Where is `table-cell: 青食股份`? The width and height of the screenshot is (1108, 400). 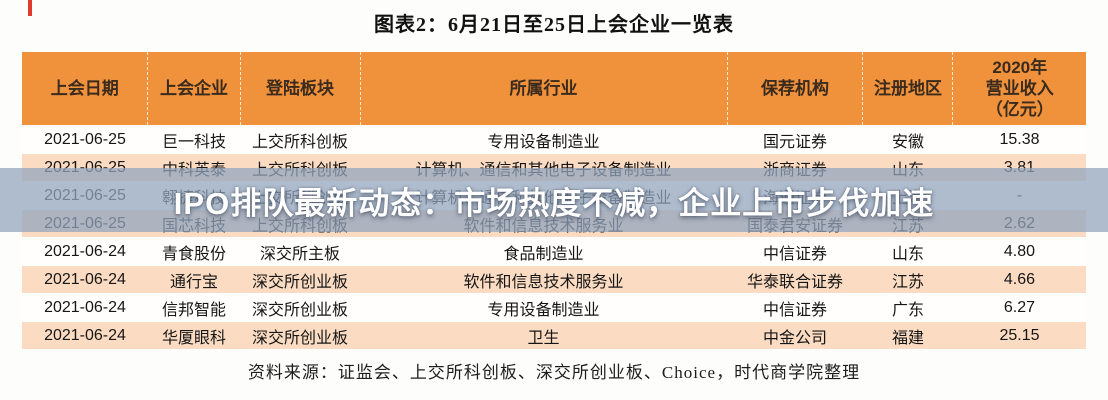
table-cell: 青食股份 is located at coordinates (193, 251).